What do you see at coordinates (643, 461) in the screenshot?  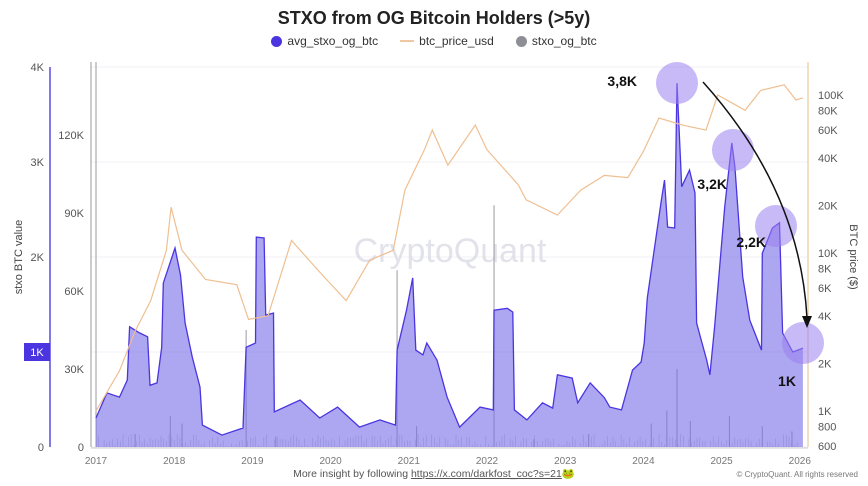 I see `x-tick: 2024` at bounding box center [643, 461].